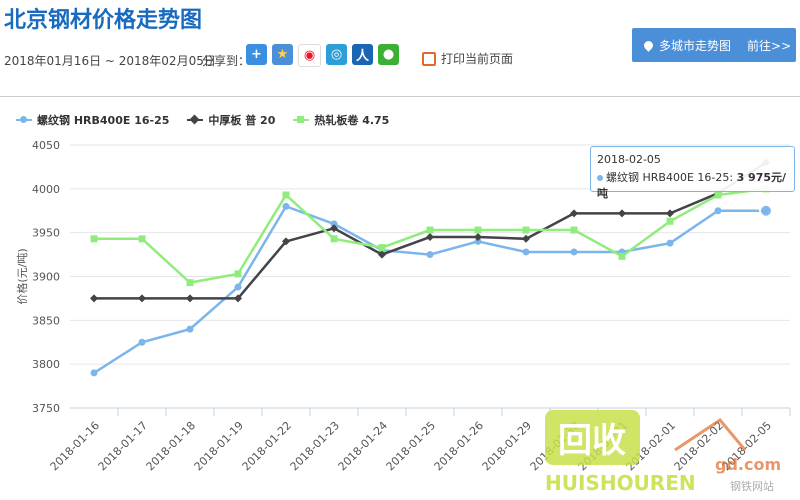 The width and height of the screenshot is (800, 500). What do you see at coordinates (352, 120) in the screenshot?
I see `legend-label-coil: 热轧板卷 4.75` at bounding box center [352, 120].